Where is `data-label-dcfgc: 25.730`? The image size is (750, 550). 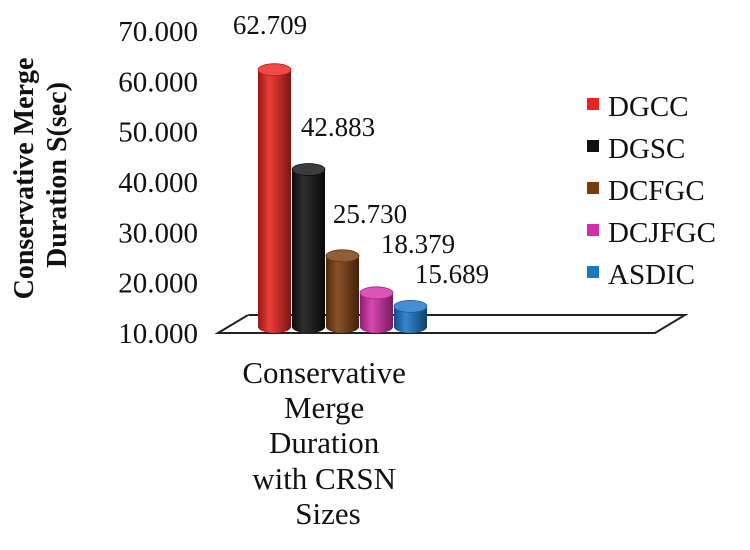
data-label-dcfgc: 25.730 is located at coordinates (370, 214).